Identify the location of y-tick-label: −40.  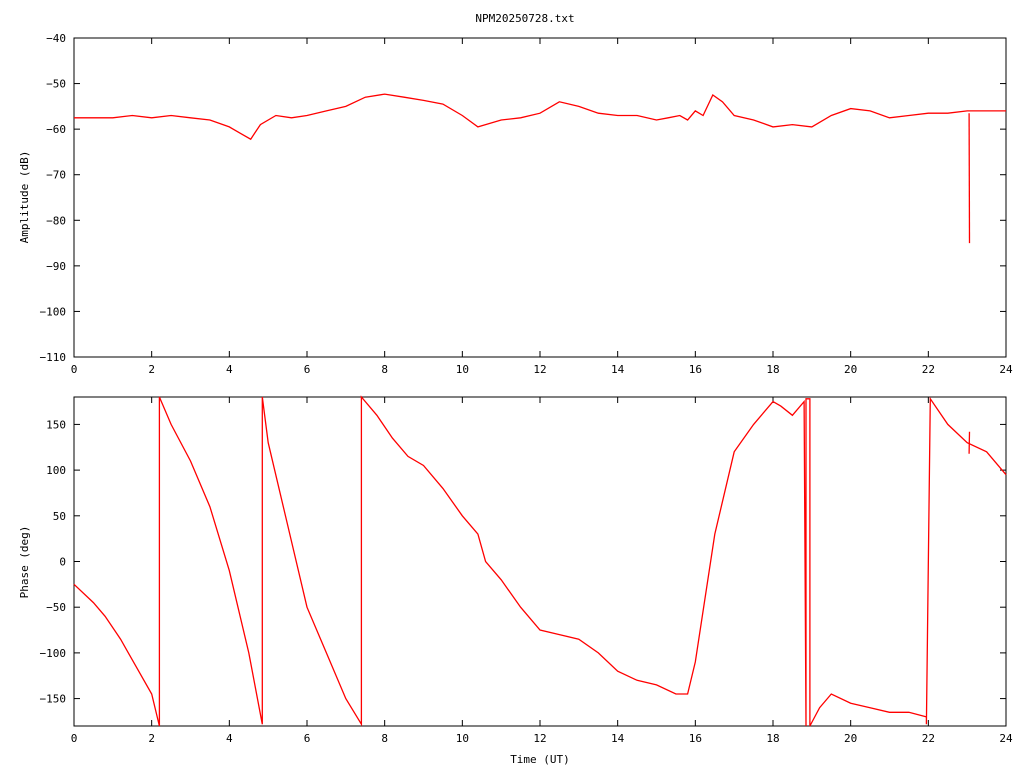
(56, 38).